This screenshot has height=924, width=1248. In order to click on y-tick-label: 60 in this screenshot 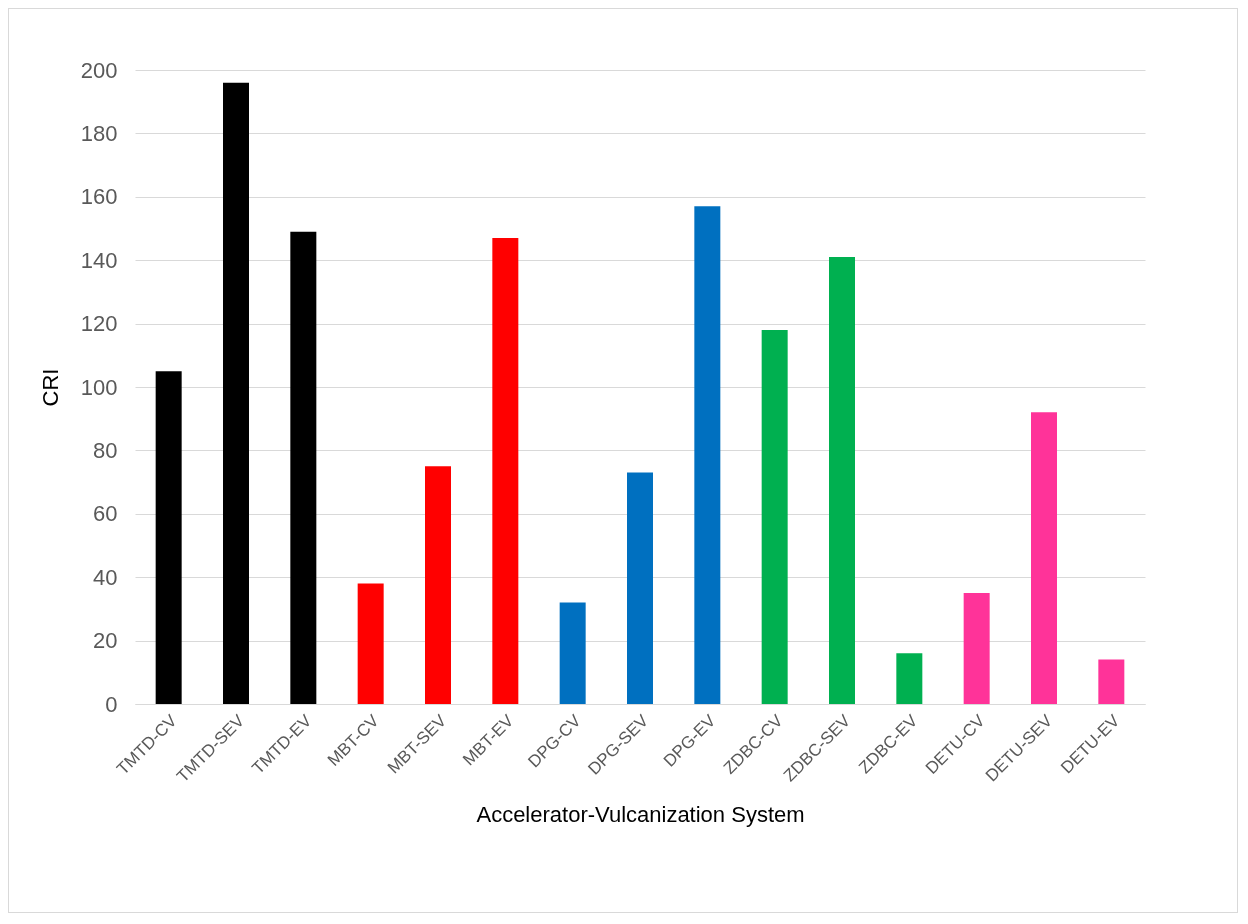, I will do `click(105, 514)`.